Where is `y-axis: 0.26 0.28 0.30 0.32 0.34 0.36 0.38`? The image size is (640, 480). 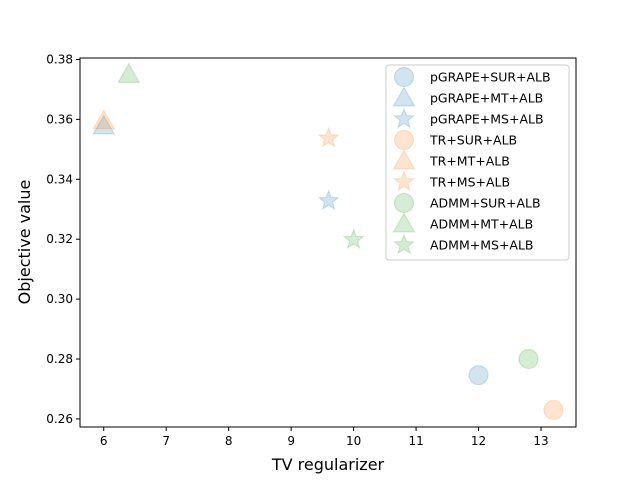
y-axis: 0.26 0.28 0.30 0.32 0.34 0.36 0.38 is located at coordinates (63, 239).